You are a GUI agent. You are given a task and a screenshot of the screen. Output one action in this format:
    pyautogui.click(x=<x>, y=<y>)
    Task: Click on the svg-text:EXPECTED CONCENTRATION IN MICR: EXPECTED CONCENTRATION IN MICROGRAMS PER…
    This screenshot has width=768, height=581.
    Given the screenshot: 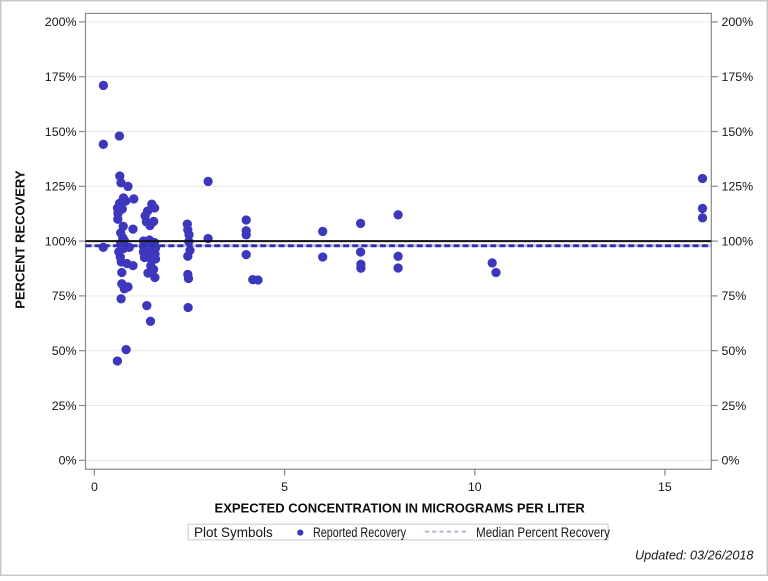 What is the action you would take?
    pyautogui.click(x=400, y=508)
    